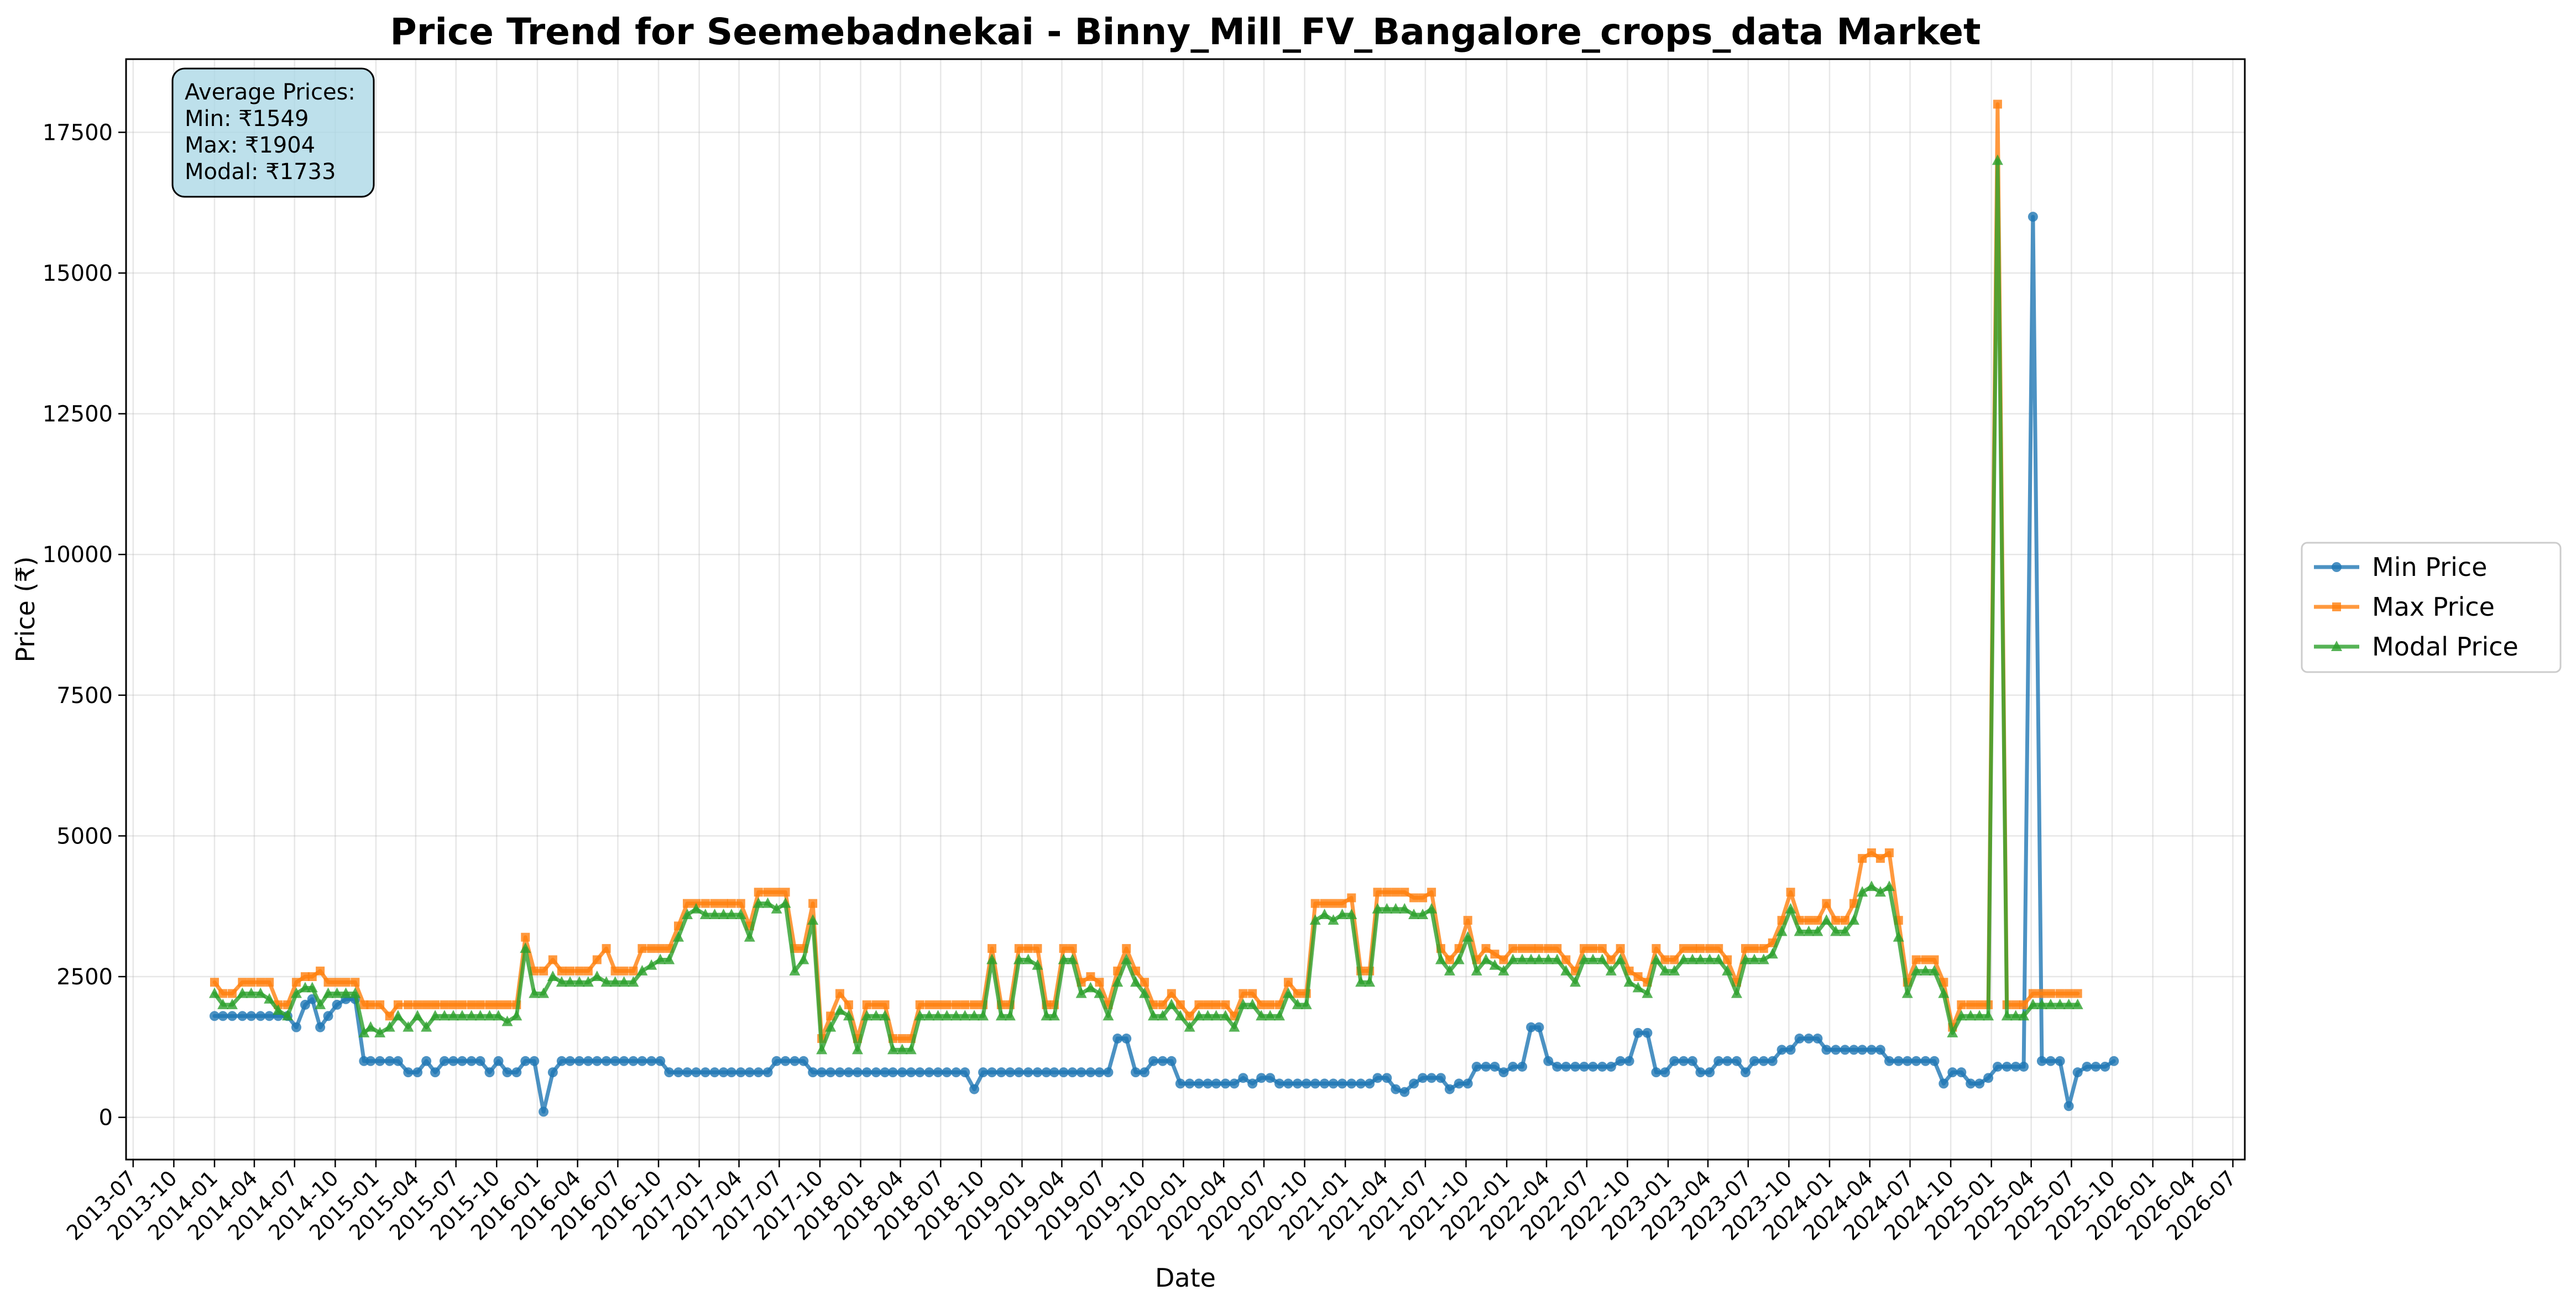 The width and height of the screenshot is (2576, 1311). Describe the element at coordinates (2433, 607) in the screenshot. I see `legend-max-price-label: Max Price` at that location.